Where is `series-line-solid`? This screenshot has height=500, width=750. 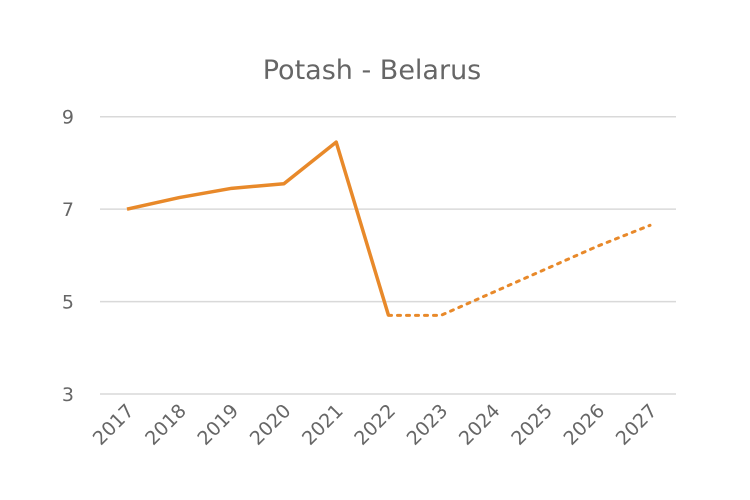 series-line-solid is located at coordinates (258, 228).